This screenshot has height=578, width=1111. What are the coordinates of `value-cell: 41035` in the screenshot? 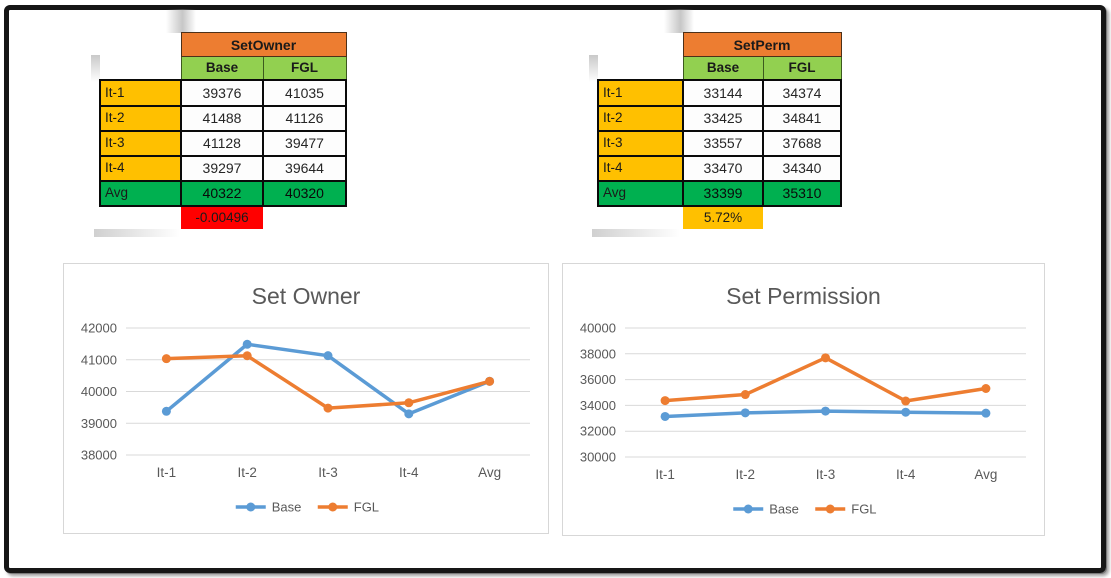 It's located at (304, 92).